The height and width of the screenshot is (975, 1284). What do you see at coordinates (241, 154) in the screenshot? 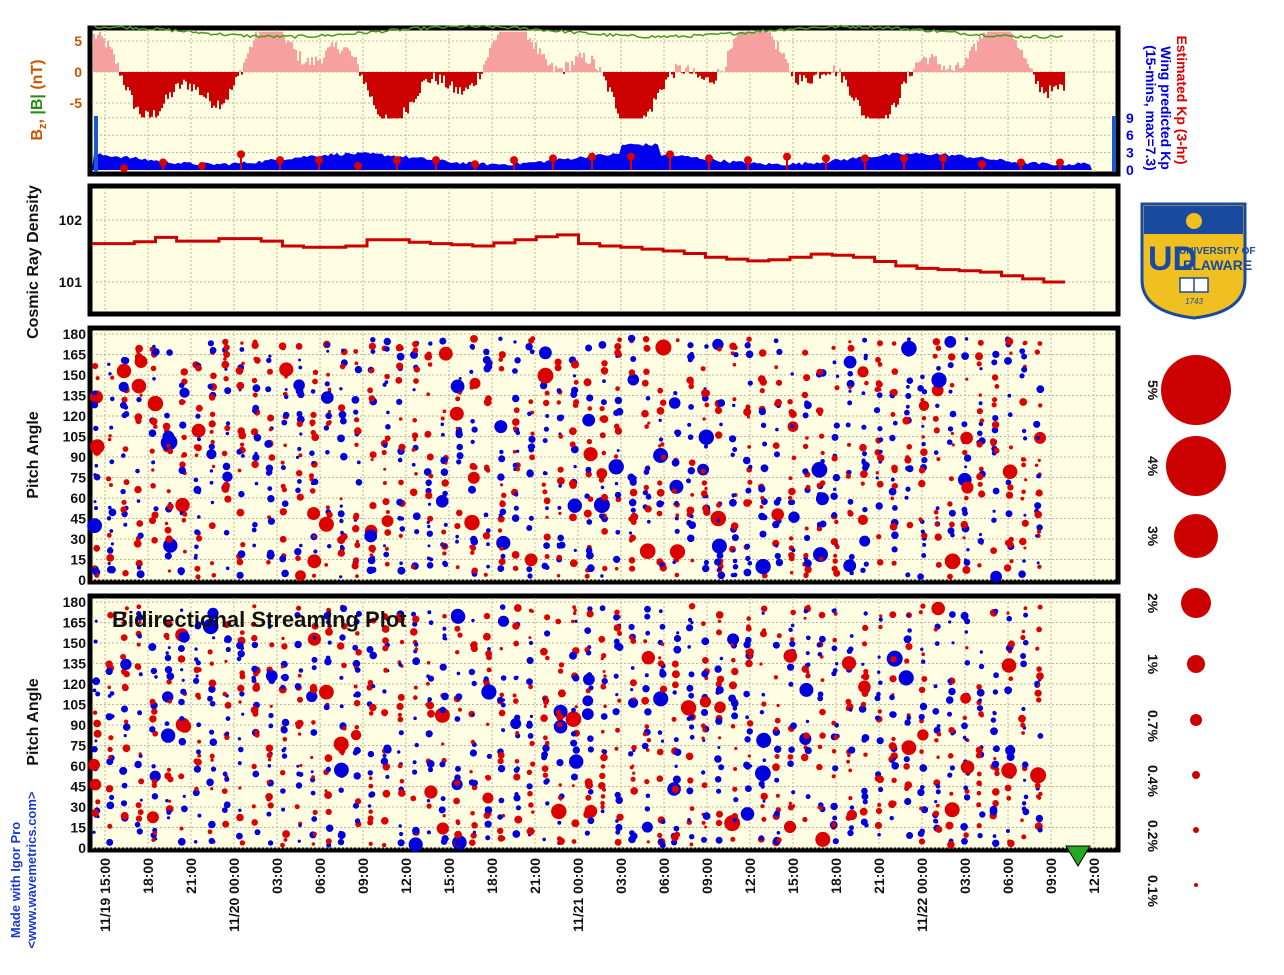
I see `estimated-kp-point` at bounding box center [241, 154].